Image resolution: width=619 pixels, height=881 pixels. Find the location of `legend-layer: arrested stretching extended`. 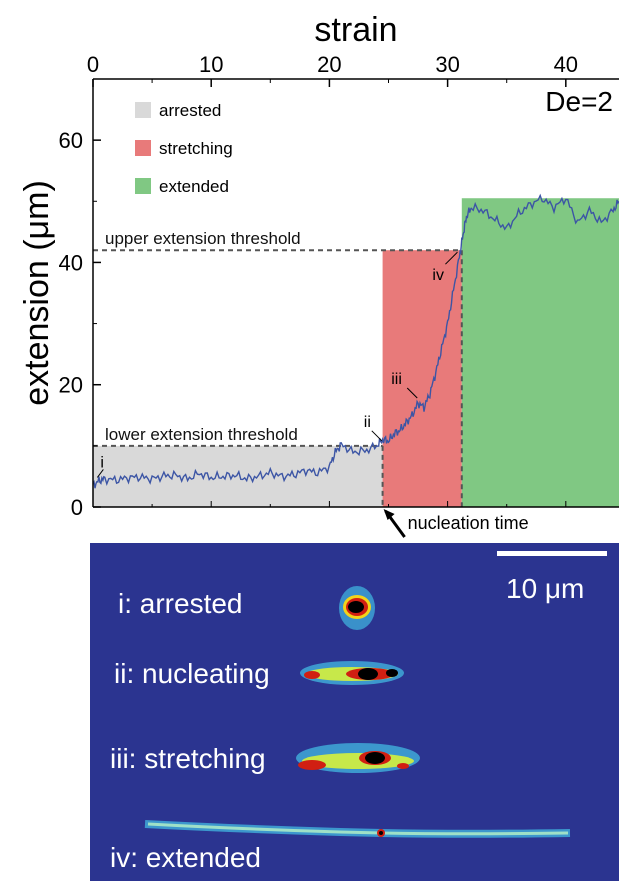

legend-layer: arrested stretching extended is located at coordinates (184, 148).